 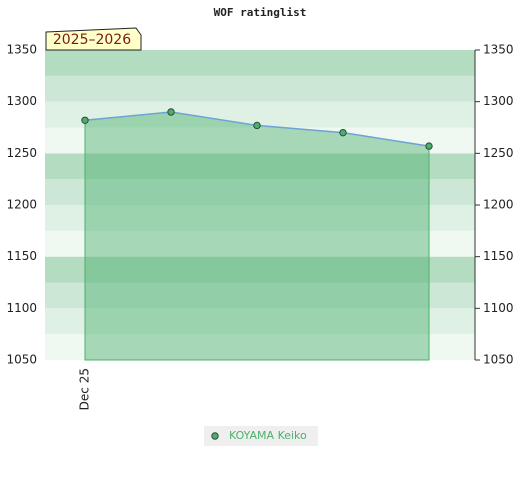 I want to click on annotation: 2025–2026, so click(x=92, y=40).